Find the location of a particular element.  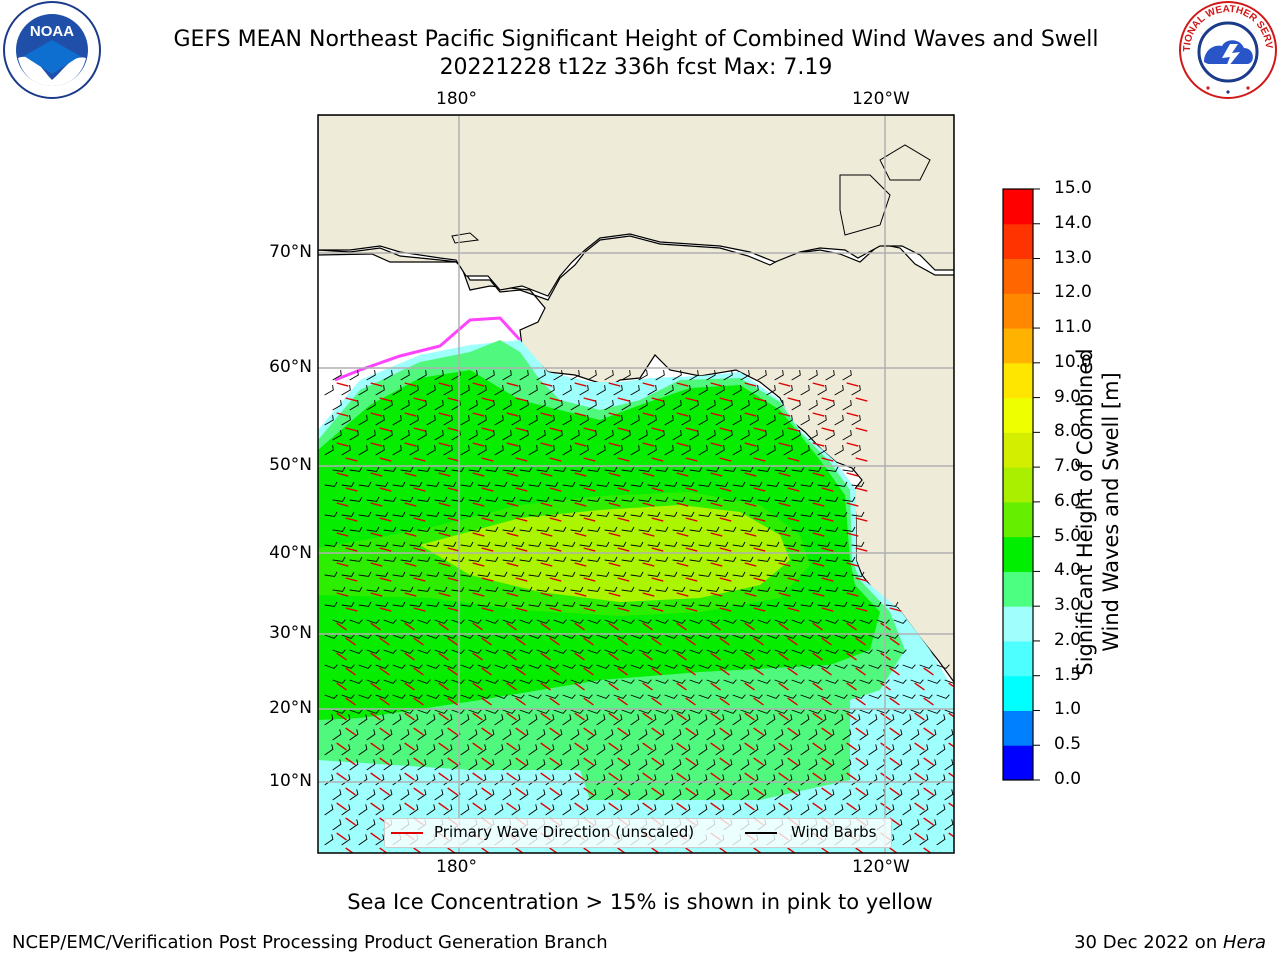

colorbar-title-line2: Wind Waves and Swell [m] is located at coordinates (1111, 512).